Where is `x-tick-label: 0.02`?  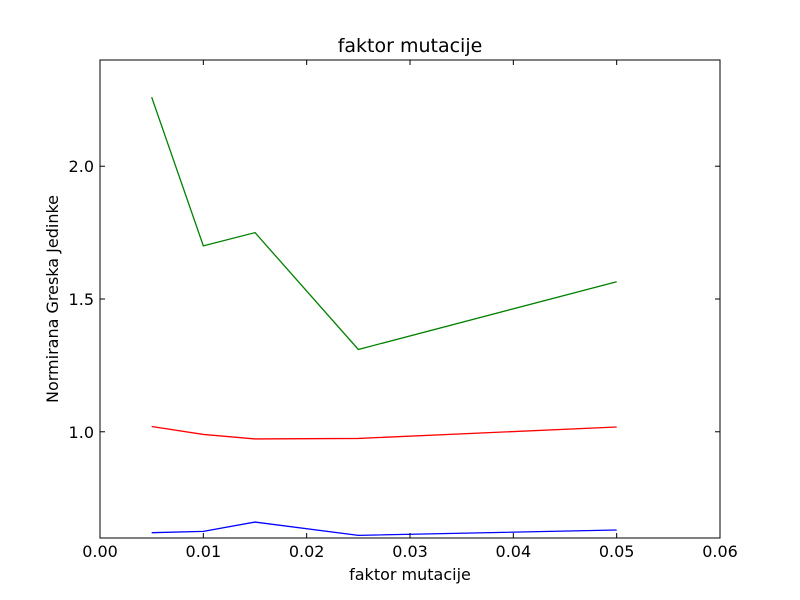
x-tick-label: 0.02 is located at coordinates (307, 551).